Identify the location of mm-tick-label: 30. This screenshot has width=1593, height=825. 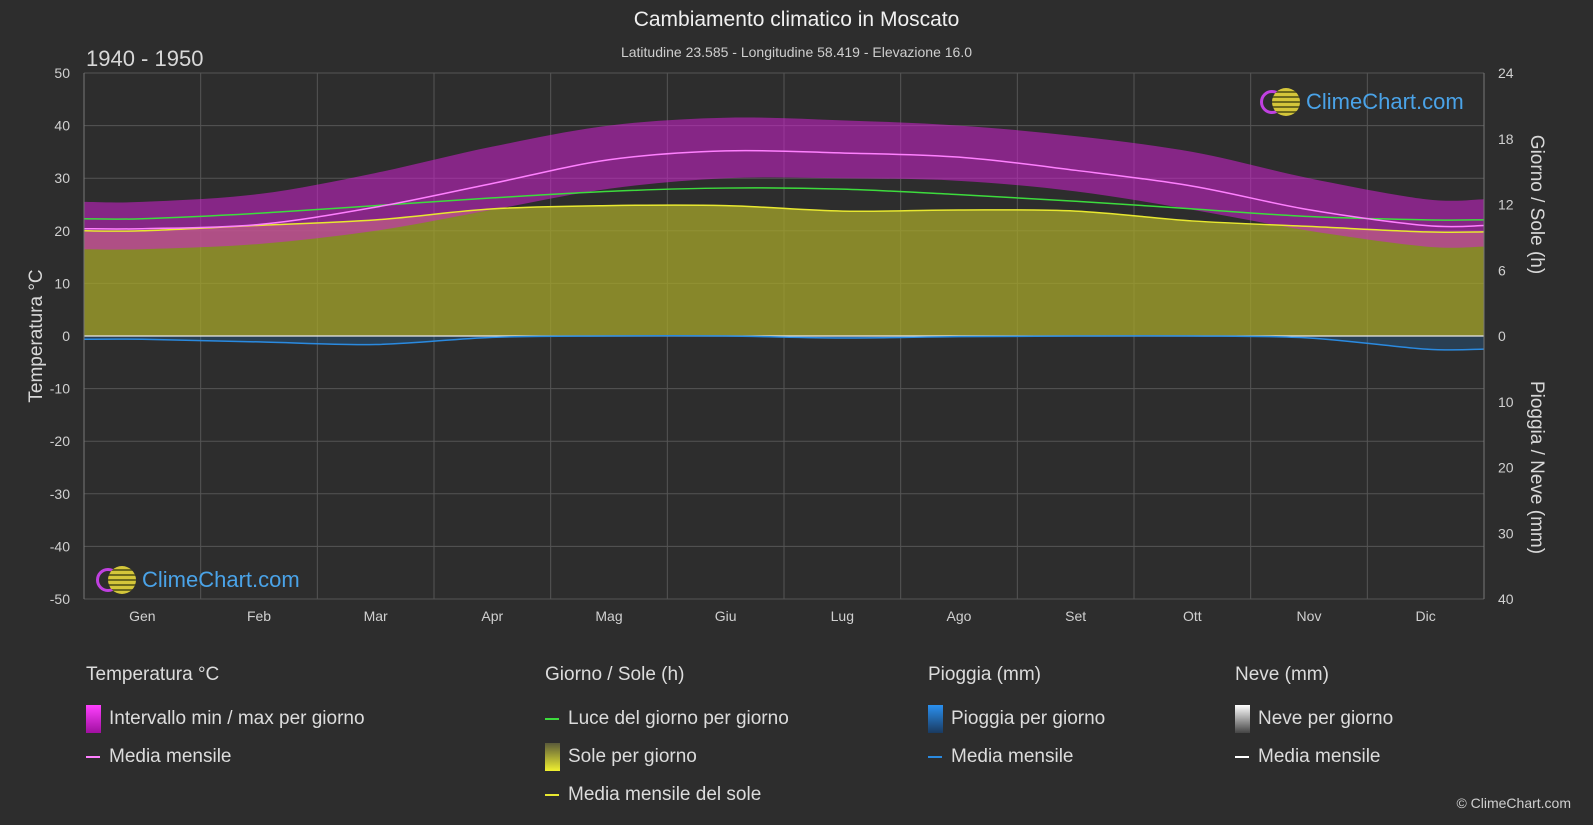
(1506, 533).